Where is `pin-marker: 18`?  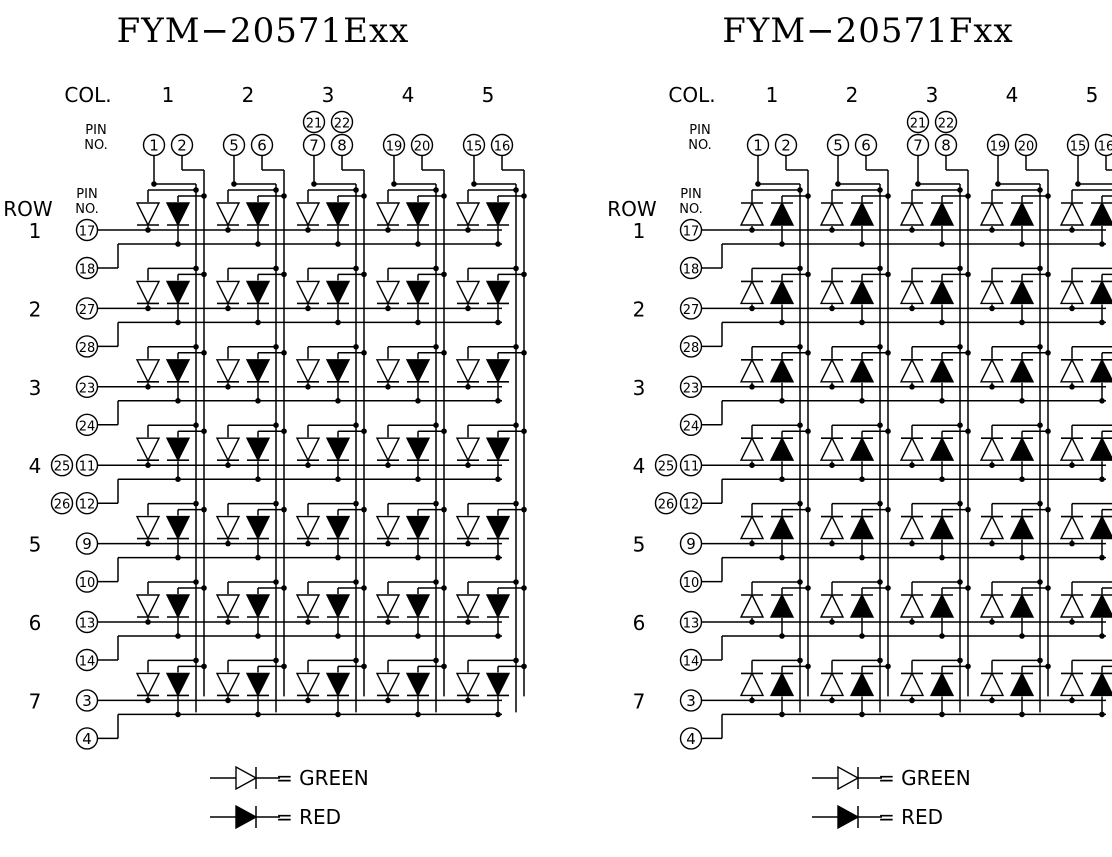
pin-marker: 18 is located at coordinates (691, 268).